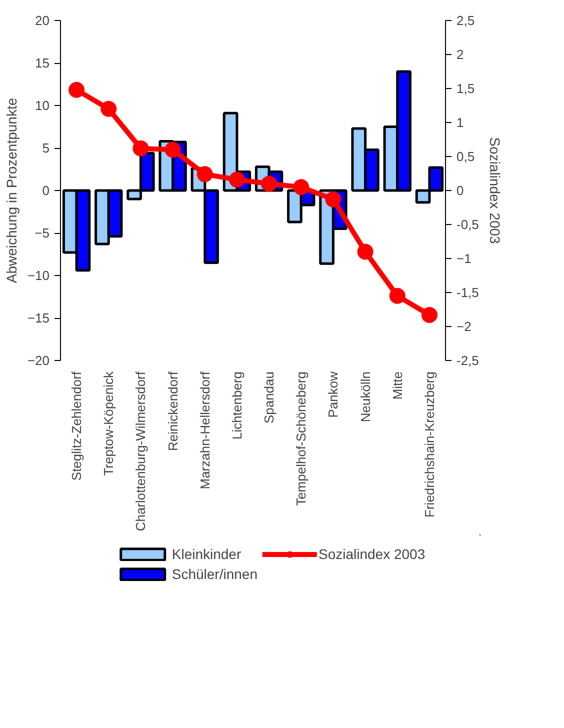  What do you see at coordinates (467, 360) in the screenshot?
I see `y2-tick-label: -2,5` at bounding box center [467, 360].